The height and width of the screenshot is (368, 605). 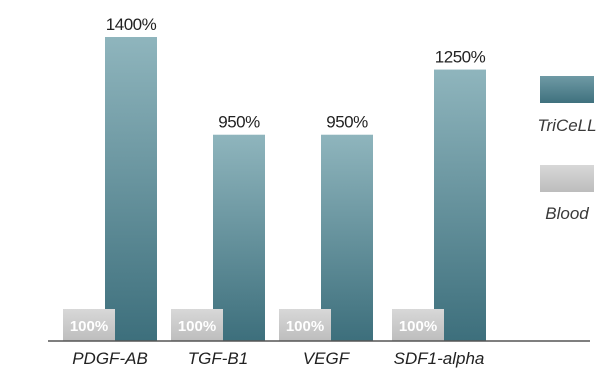 I want to click on bar-blood-tgf-b1, so click(x=197, y=325).